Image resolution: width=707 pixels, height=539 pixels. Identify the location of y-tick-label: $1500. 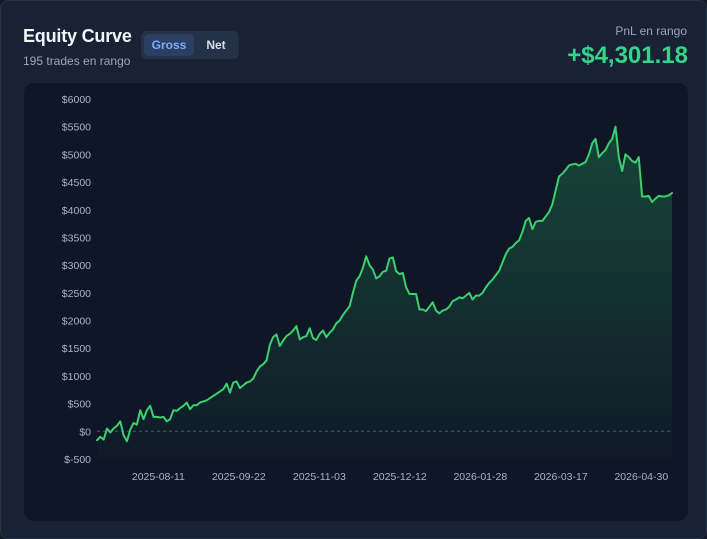
(76, 349).